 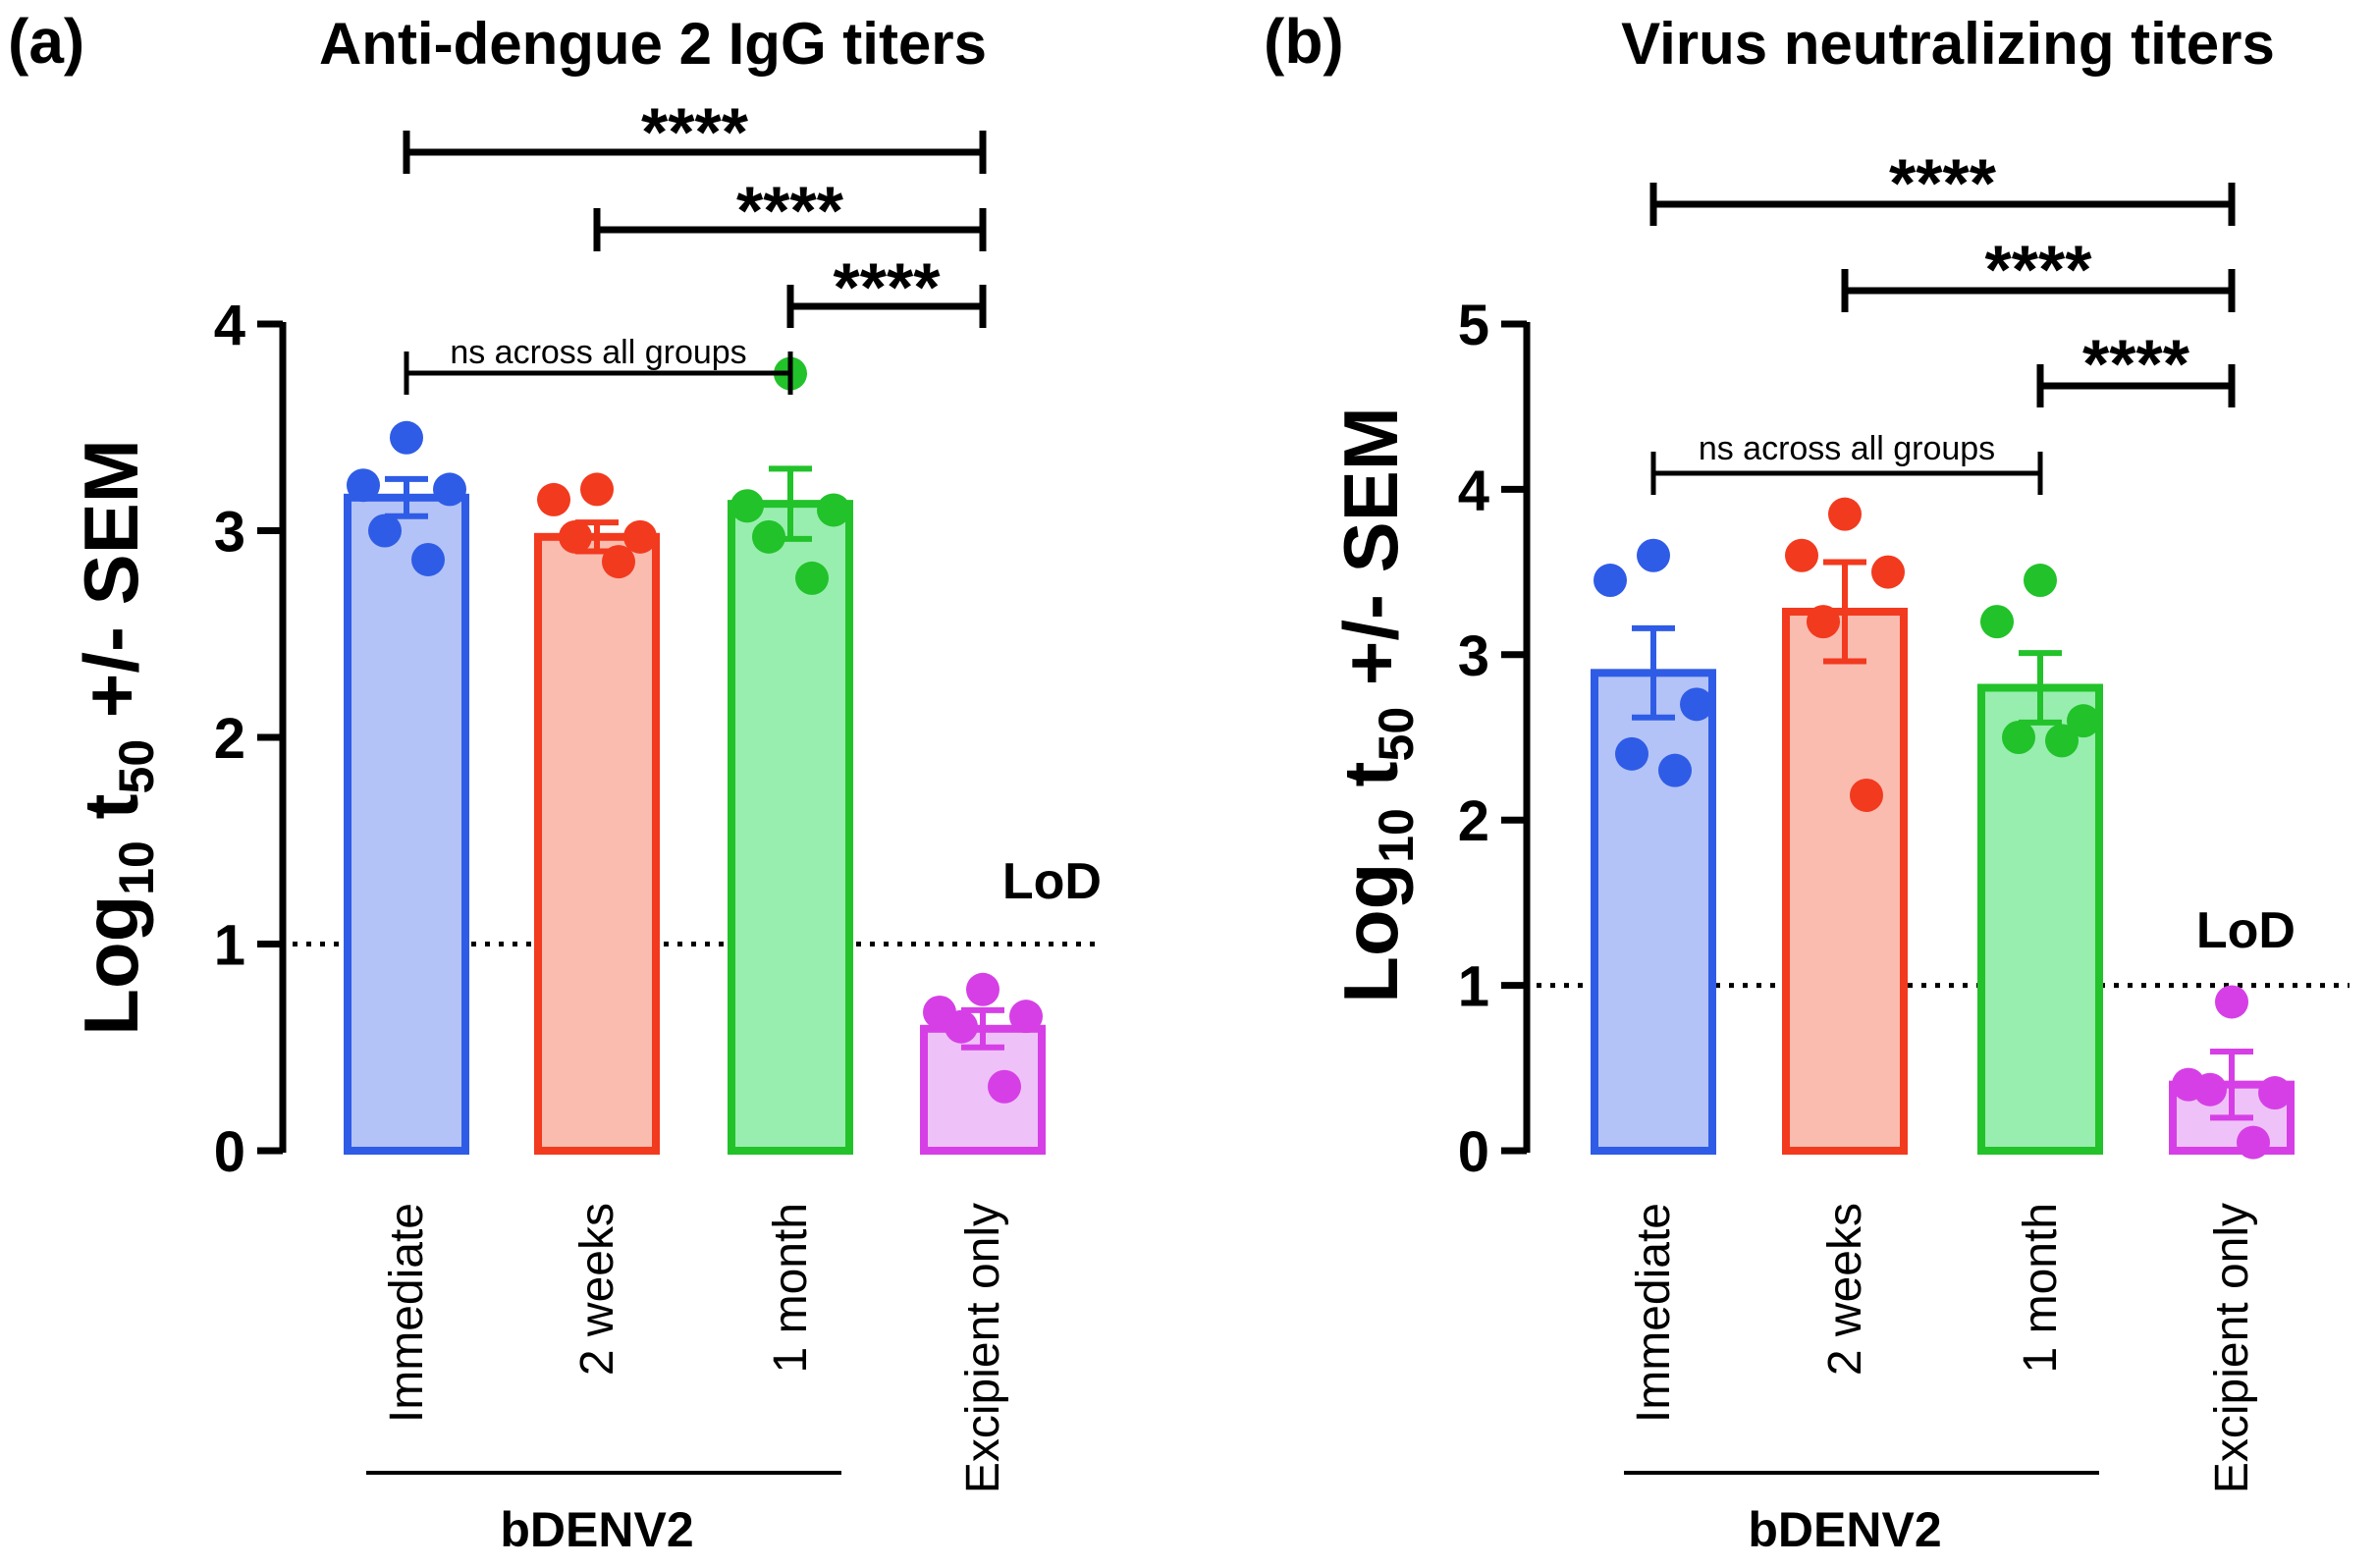 What do you see at coordinates (46, 41) in the screenshot?
I see `panel-letter: (a)` at bounding box center [46, 41].